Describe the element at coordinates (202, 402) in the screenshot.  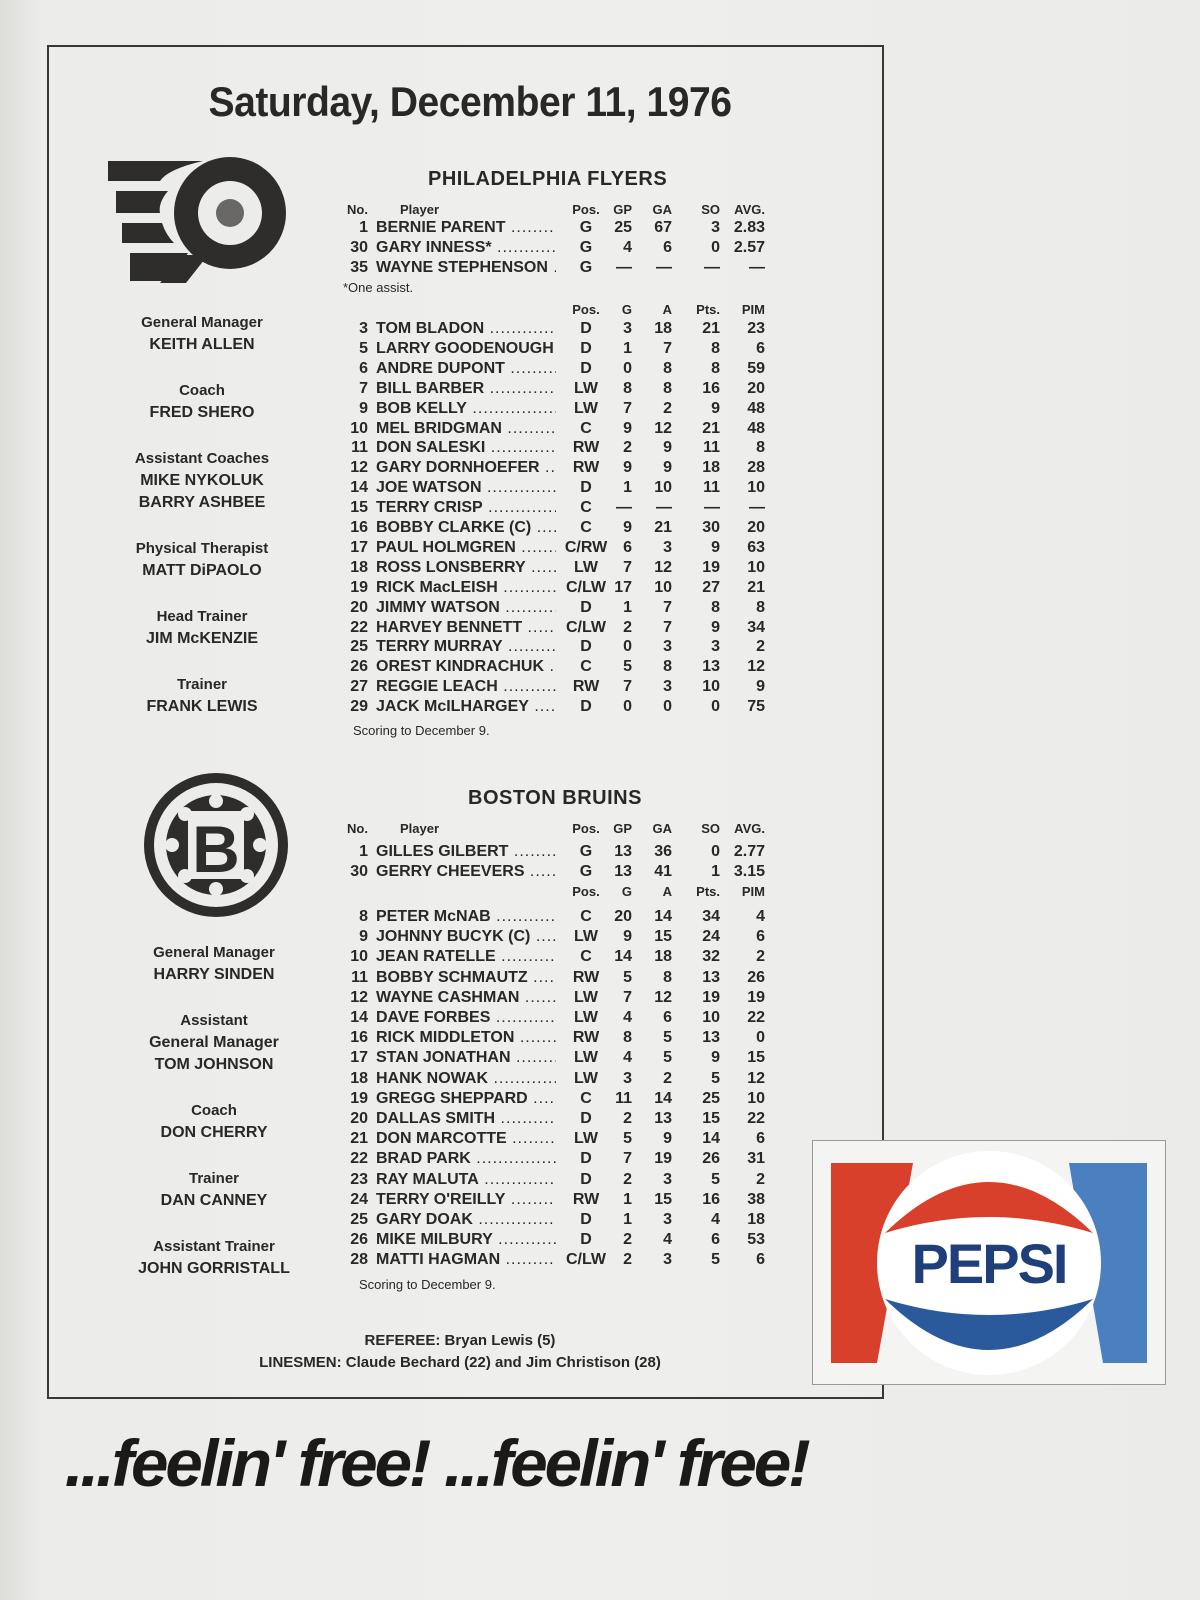
I see `staff-entry: Coach FRED SHERO` at that location.